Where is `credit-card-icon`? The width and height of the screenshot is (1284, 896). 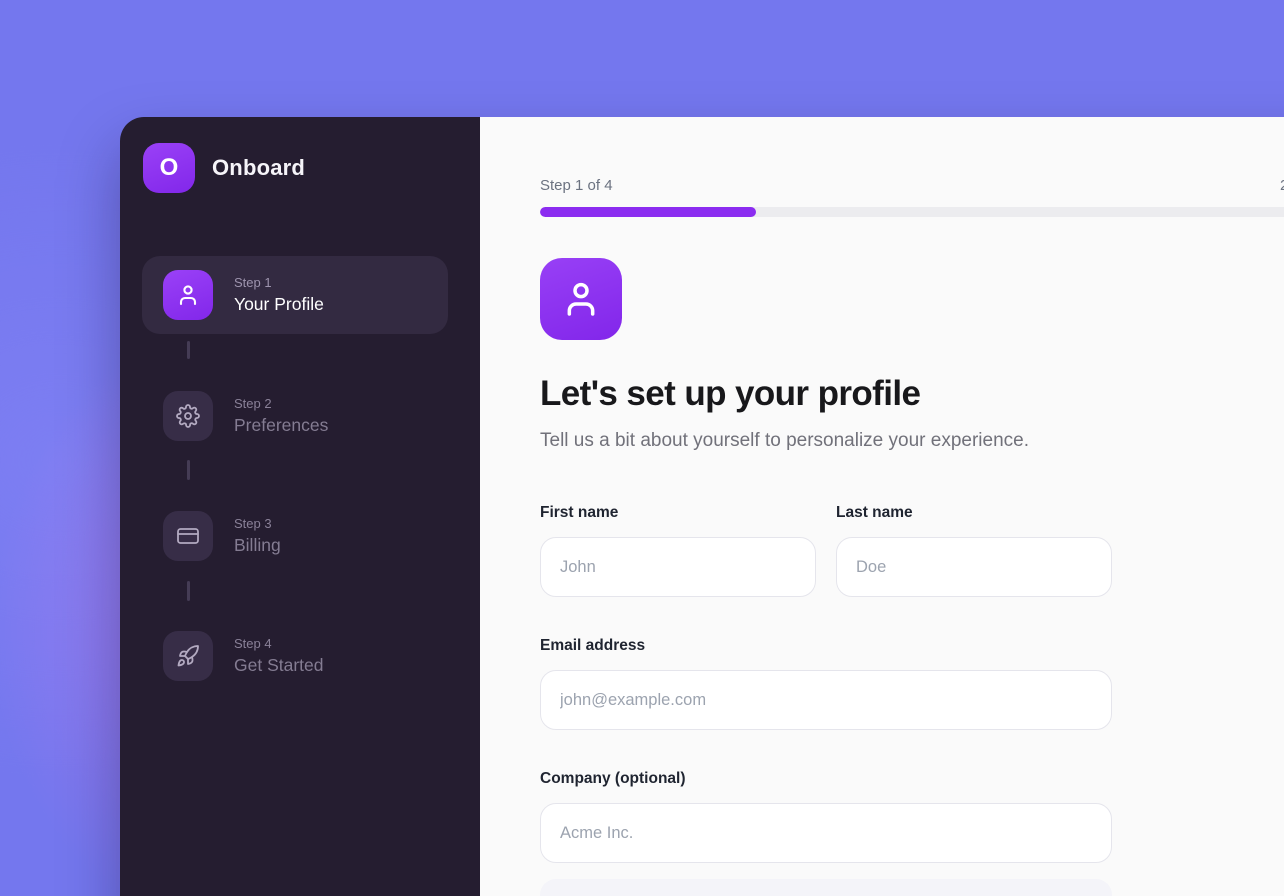 credit-card-icon is located at coordinates (188, 536).